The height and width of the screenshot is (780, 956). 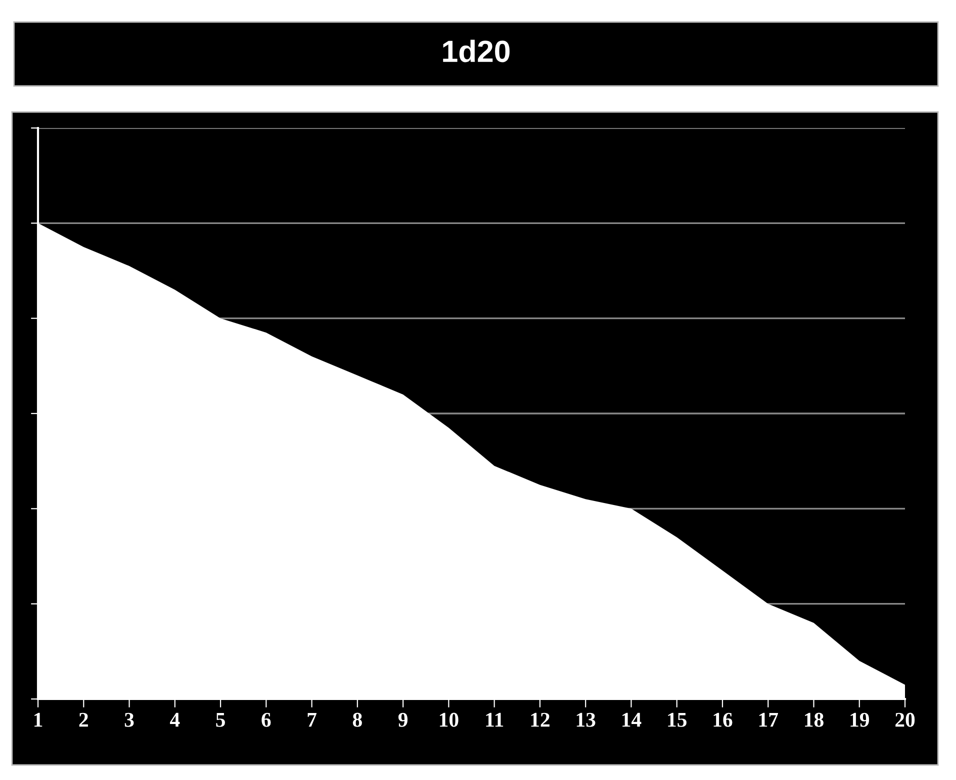 What do you see at coordinates (860, 719) in the screenshot?
I see `x-tick-label: 19` at bounding box center [860, 719].